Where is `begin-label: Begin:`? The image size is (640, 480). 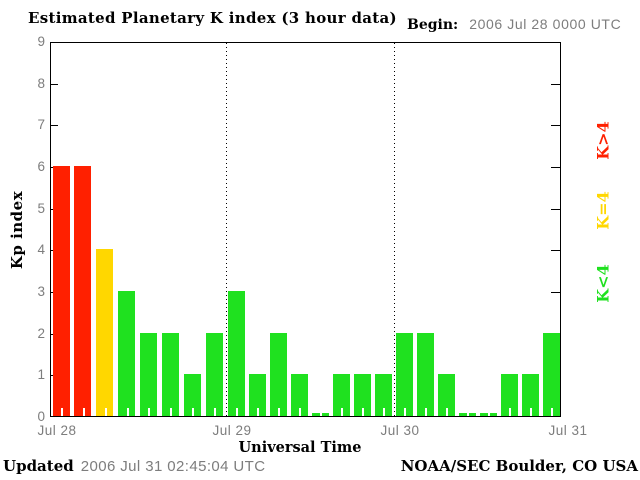
begin-label: Begin: is located at coordinates (433, 25).